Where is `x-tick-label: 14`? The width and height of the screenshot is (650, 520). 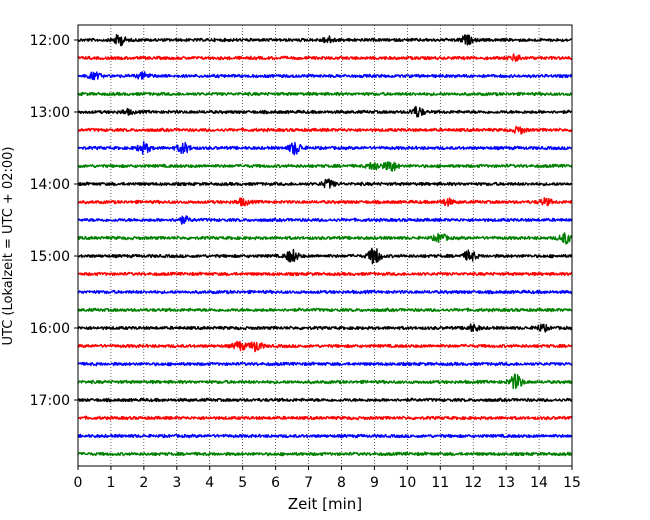
x-tick-label: 14 is located at coordinates (539, 483).